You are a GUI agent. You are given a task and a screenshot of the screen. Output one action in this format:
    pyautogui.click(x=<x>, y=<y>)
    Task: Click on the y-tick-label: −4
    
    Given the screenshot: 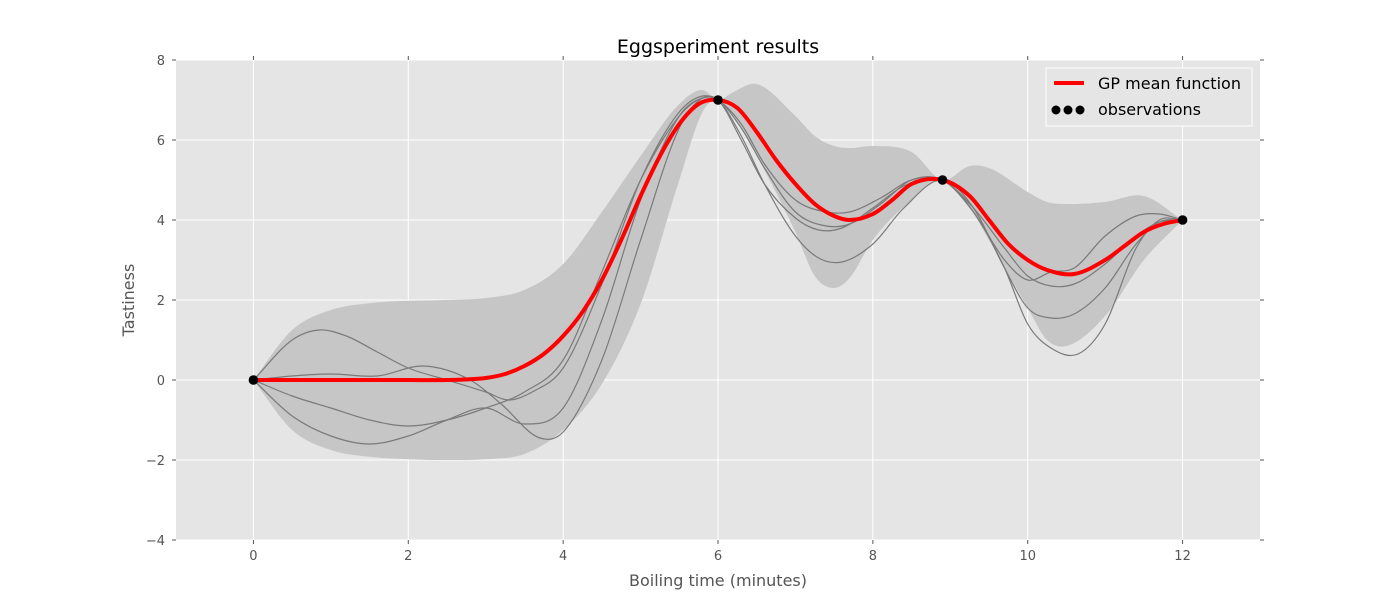 What is the action you would take?
    pyautogui.click(x=155, y=541)
    